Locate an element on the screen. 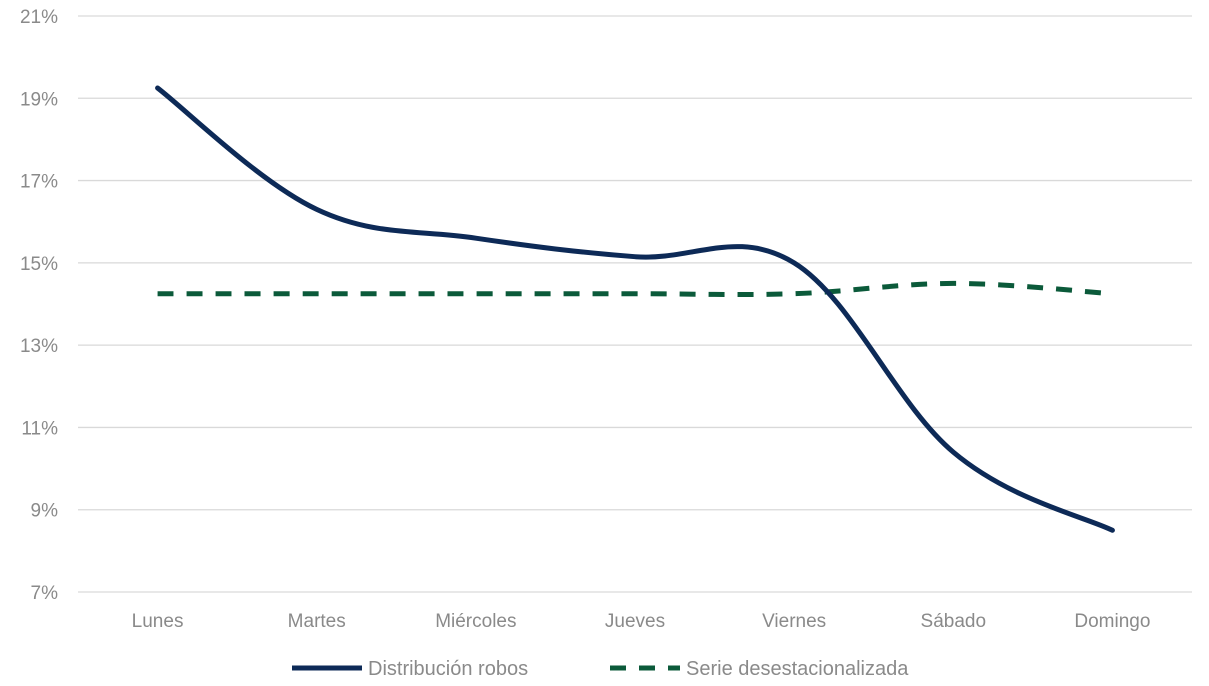 Image resolution: width=1209 pixels, height=686 pixels. y-axis-ticks: 7% 9% 11% 13% 15% 17% 19% 21% is located at coordinates (39, 305).